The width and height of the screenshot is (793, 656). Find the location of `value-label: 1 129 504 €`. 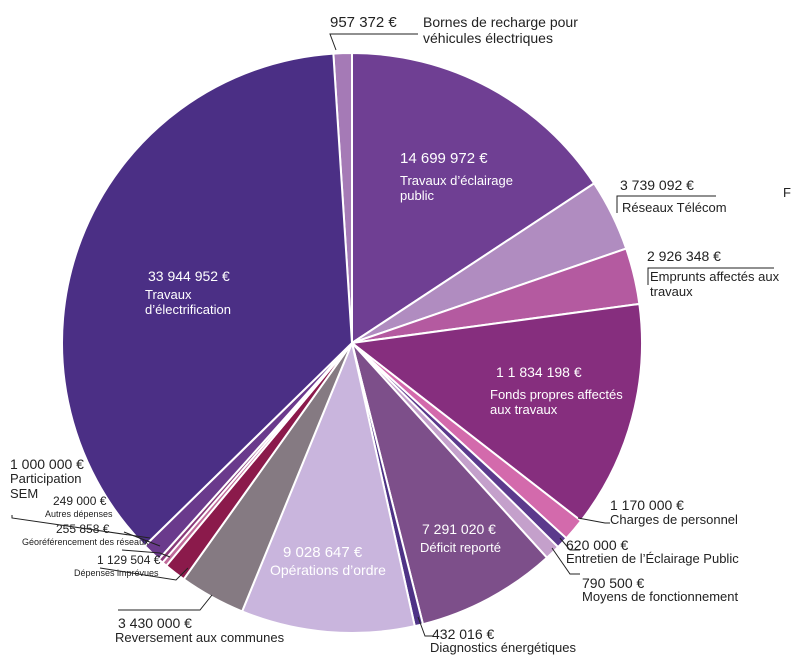

value-label: 1 129 504 € is located at coordinates (129, 560).